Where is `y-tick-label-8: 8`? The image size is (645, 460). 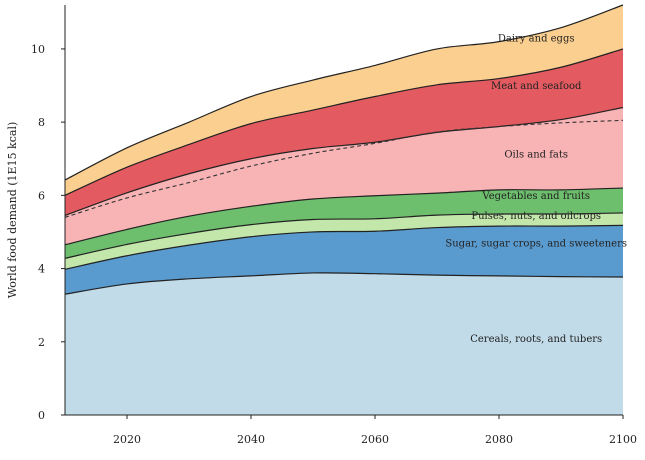
y-tick-label-8: 8 is located at coordinates (41, 122).